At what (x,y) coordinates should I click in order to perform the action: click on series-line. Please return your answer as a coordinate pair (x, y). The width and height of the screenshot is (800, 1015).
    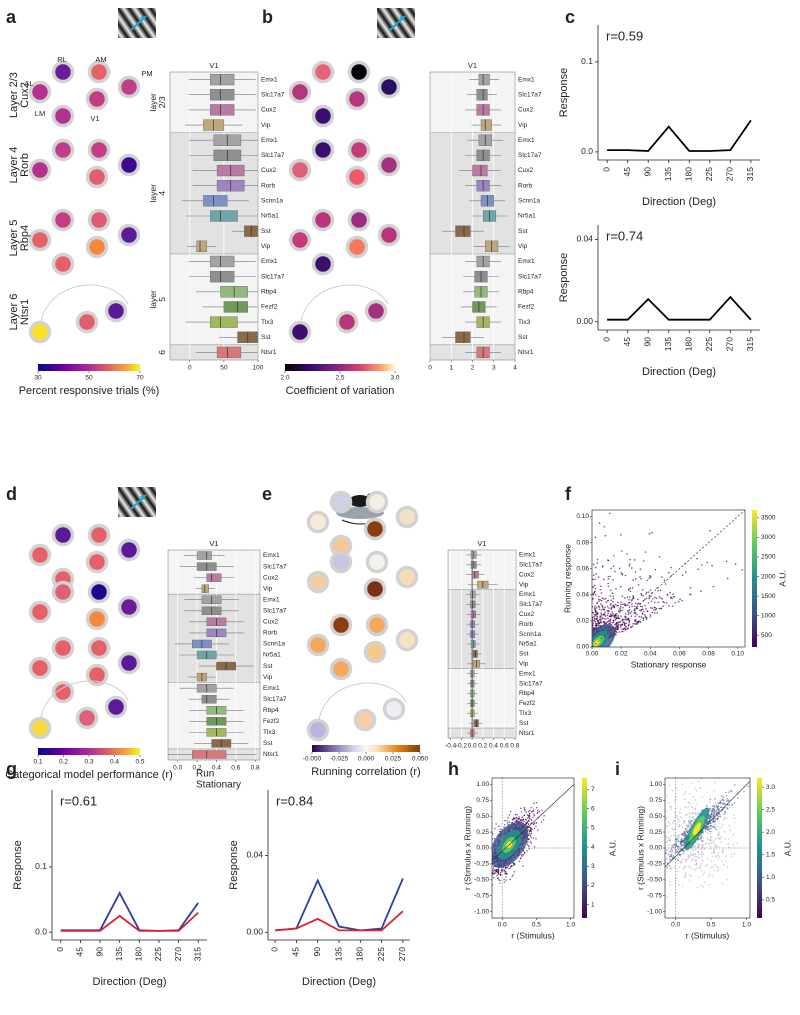
    Looking at the image, I should click on (679, 308).